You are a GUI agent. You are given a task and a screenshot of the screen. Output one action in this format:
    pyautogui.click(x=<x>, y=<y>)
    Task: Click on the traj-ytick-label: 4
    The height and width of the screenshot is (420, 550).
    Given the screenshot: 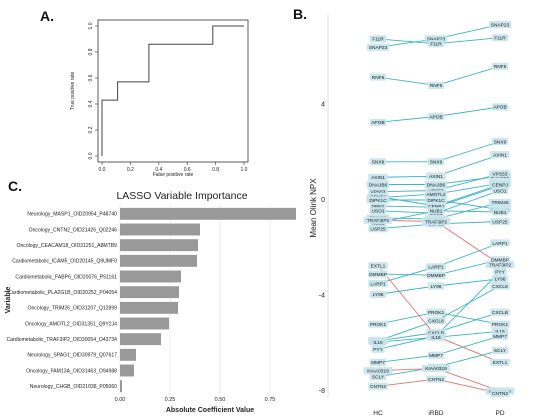 What is the action you would take?
    pyautogui.click(x=323, y=104)
    